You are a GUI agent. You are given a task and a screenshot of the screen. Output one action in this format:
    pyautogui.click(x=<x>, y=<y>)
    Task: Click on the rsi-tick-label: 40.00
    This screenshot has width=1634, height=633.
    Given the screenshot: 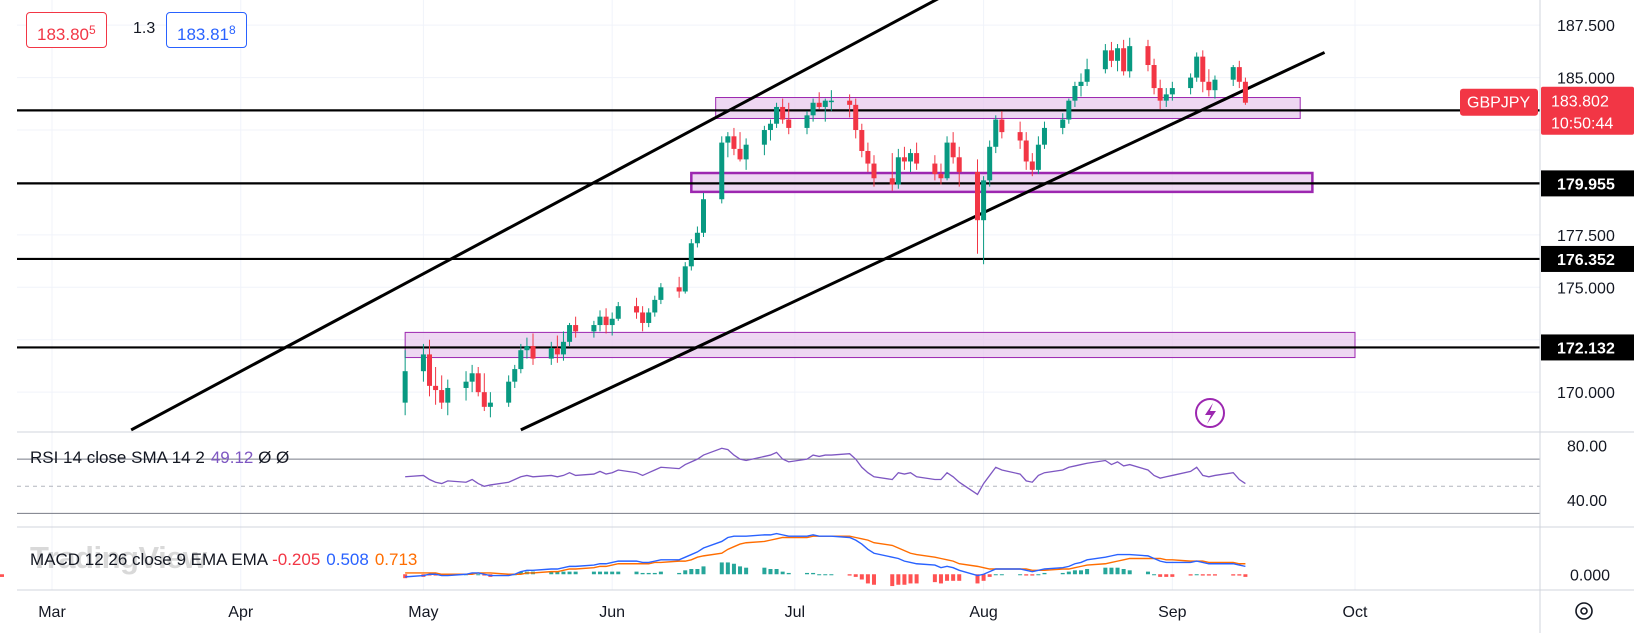 What is the action you would take?
    pyautogui.click(x=1587, y=501)
    